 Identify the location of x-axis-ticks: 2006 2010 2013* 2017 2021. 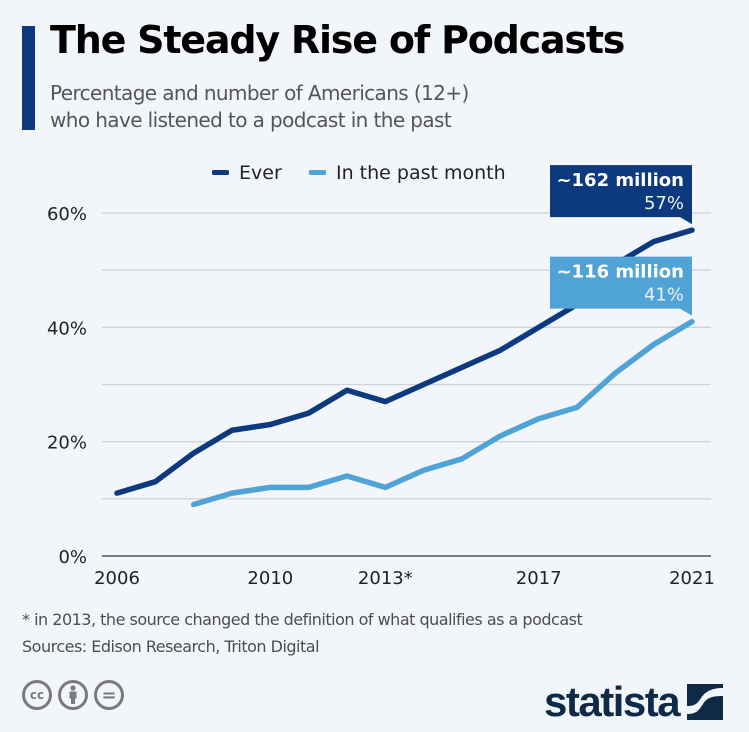
(404, 578).